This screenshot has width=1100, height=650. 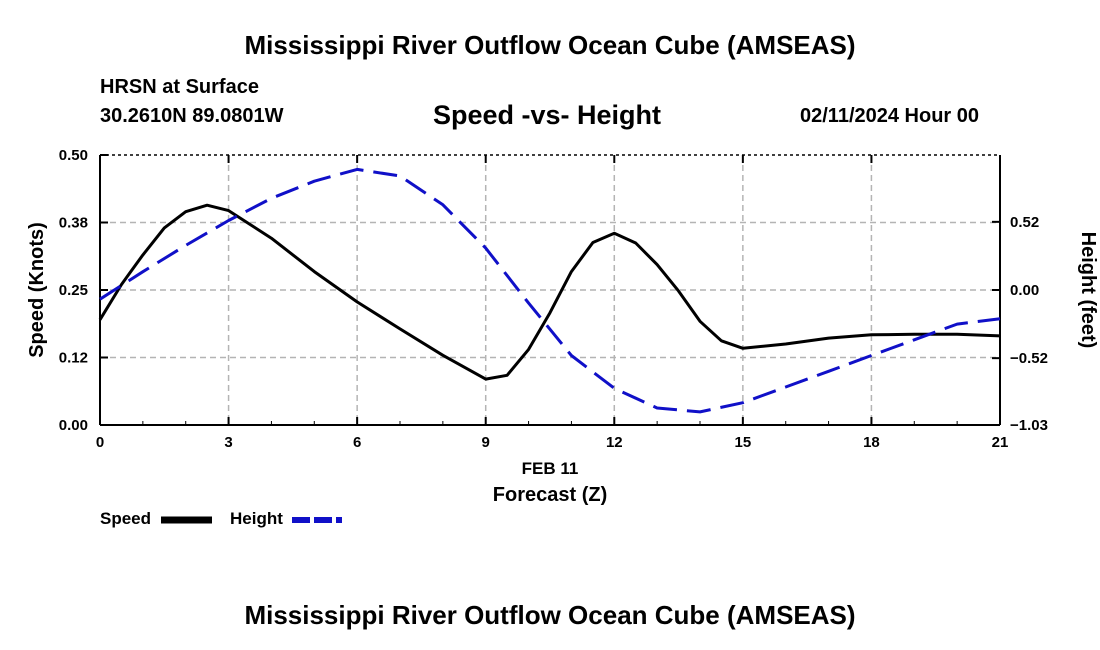 I want to click on y-tick-label: 0.12, so click(x=73, y=358).